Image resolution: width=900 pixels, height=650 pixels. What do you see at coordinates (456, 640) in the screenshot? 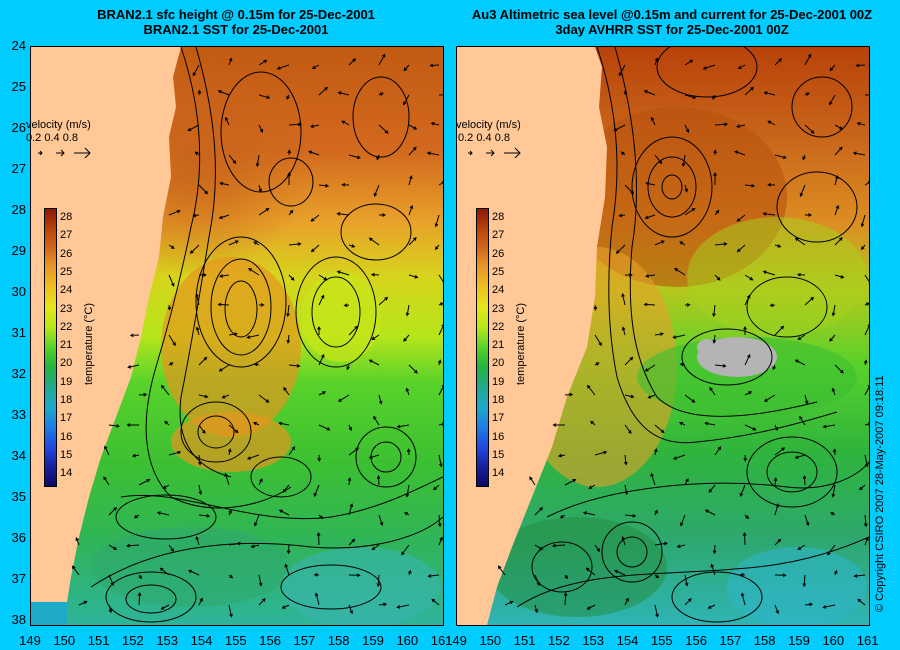
I see `lon-tick-label: 149` at bounding box center [456, 640].